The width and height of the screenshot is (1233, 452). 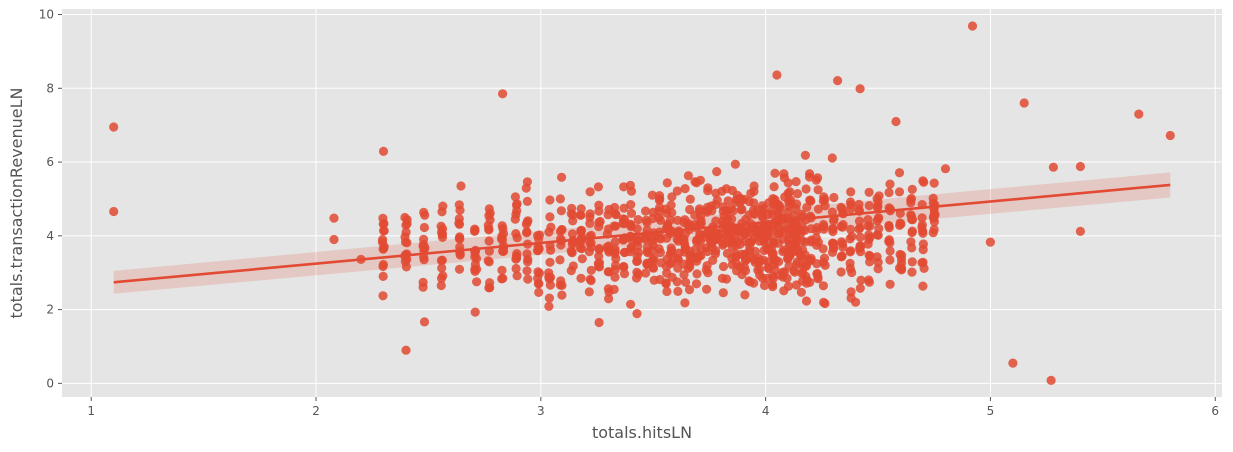 What do you see at coordinates (50, 383) in the screenshot?
I see `y-tick-label: 0` at bounding box center [50, 383].